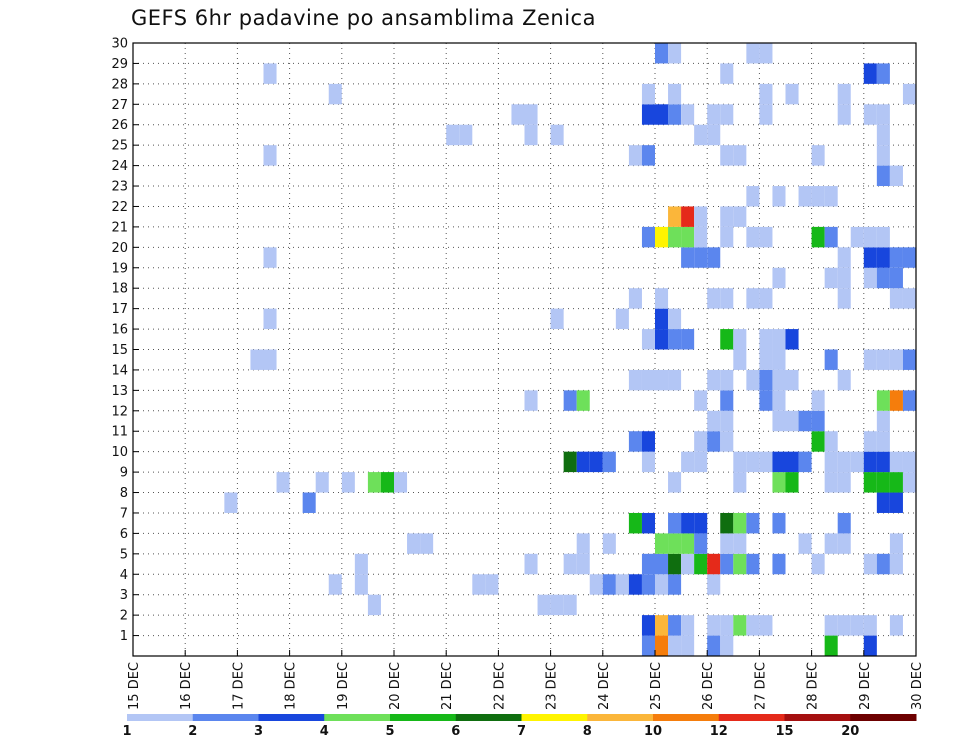 This screenshot has height=742, width=960. I want to click on y-tick-label: 10, so click(119, 452).